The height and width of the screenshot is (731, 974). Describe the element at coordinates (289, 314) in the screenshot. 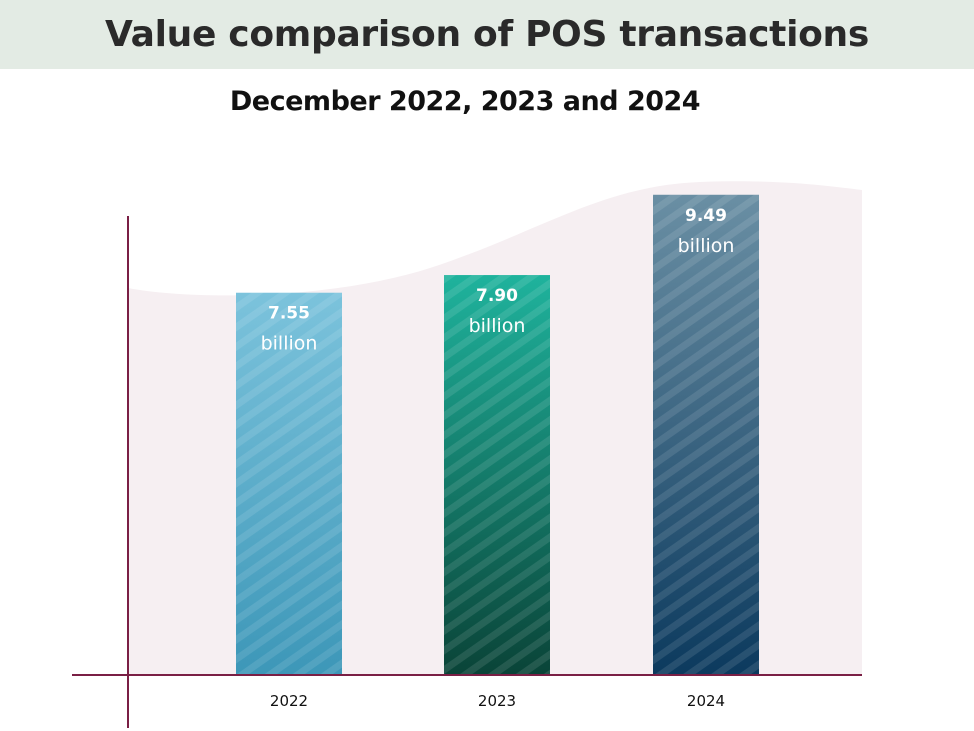

I see `value-label-2022: 7.55` at that location.